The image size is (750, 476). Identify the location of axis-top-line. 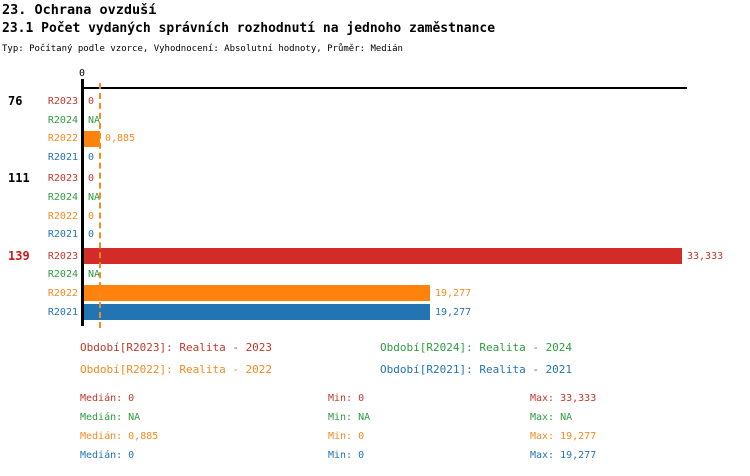
(384, 88).